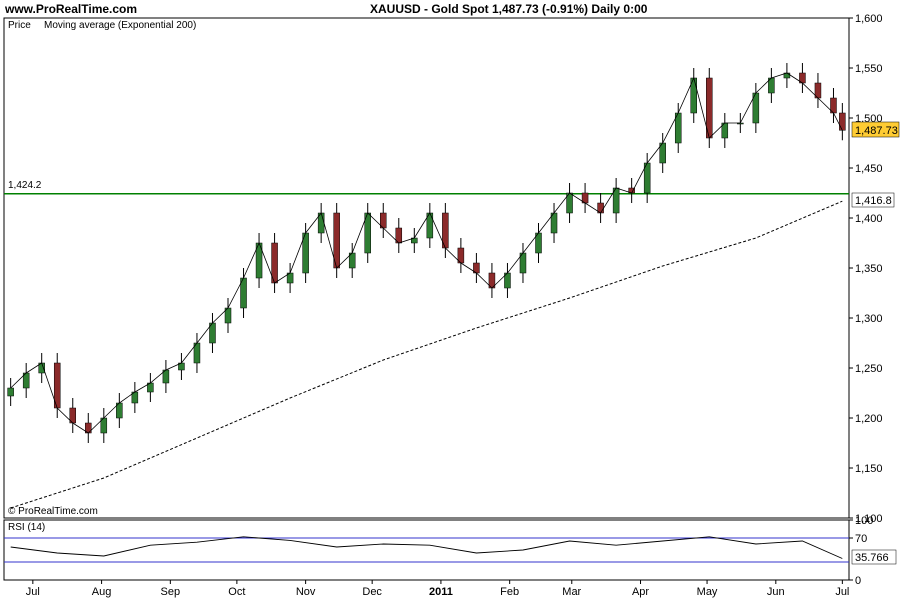 Image resolution: width=900 pixels, height=600 pixels. I want to click on x-tick-label: Sep, so click(171, 592).